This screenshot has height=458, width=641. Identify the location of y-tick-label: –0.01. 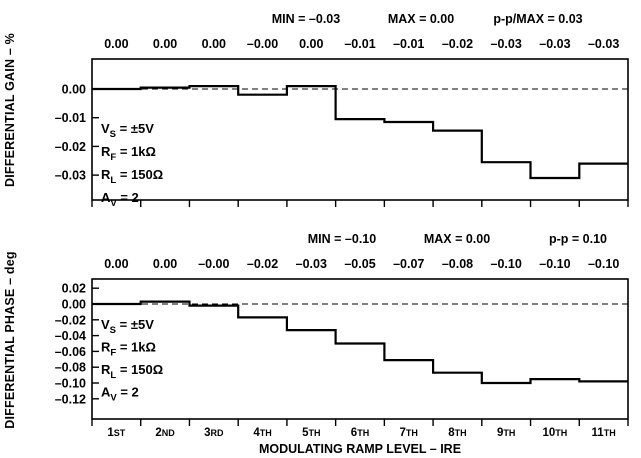
(70, 118).